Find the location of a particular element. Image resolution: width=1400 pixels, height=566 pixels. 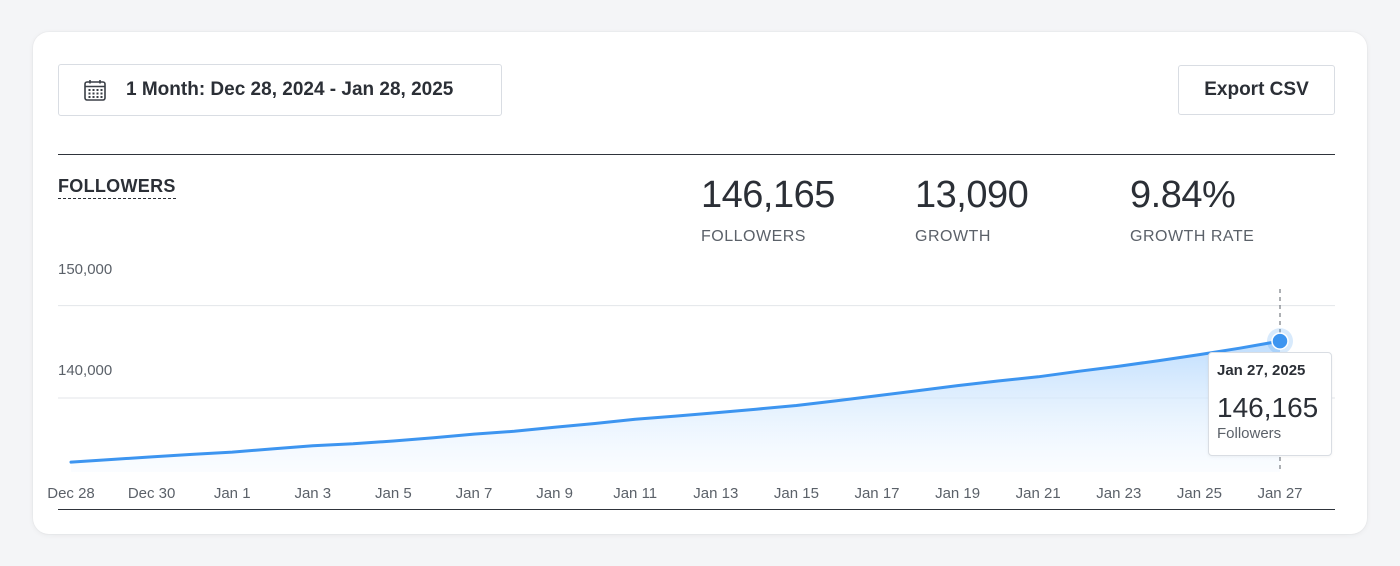

stat-followers: 146,165 FOLLOWERS is located at coordinates (768, 210).